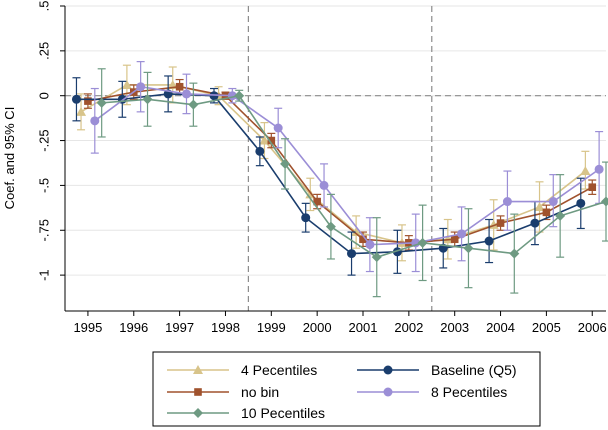 The height and width of the screenshot is (430, 608). Describe the element at coordinates (317, 327) in the screenshot. I see `x-tick-label: 2000` at that location.